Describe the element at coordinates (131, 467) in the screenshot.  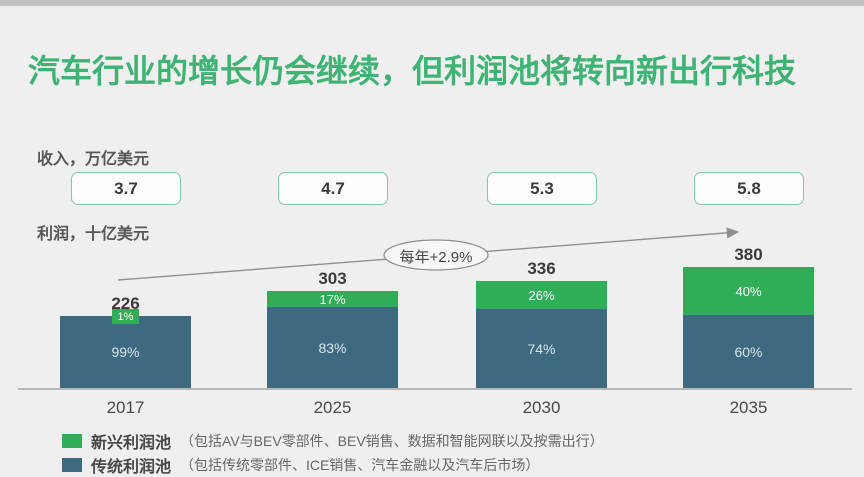
I see `legend-label: 传统利润池` at that location.